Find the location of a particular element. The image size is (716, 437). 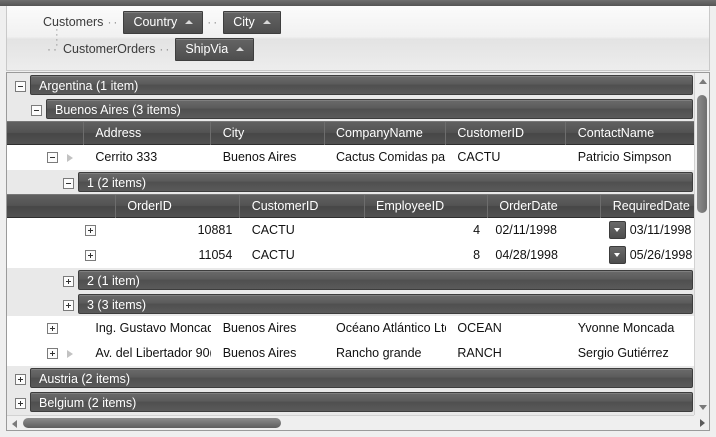

vertical-scrollbar is located at coordinates (701, 244).